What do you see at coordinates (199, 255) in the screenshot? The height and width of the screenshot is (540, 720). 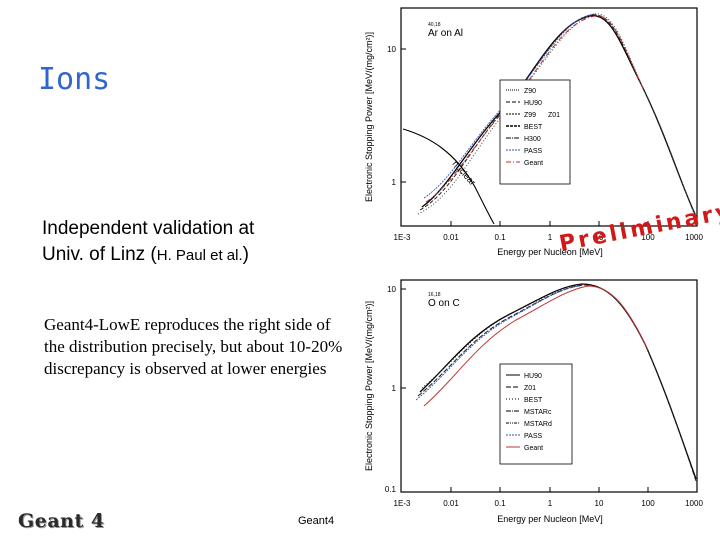 I see `validation-authors: H. Paul et al.` at bounding box center [199, 255].